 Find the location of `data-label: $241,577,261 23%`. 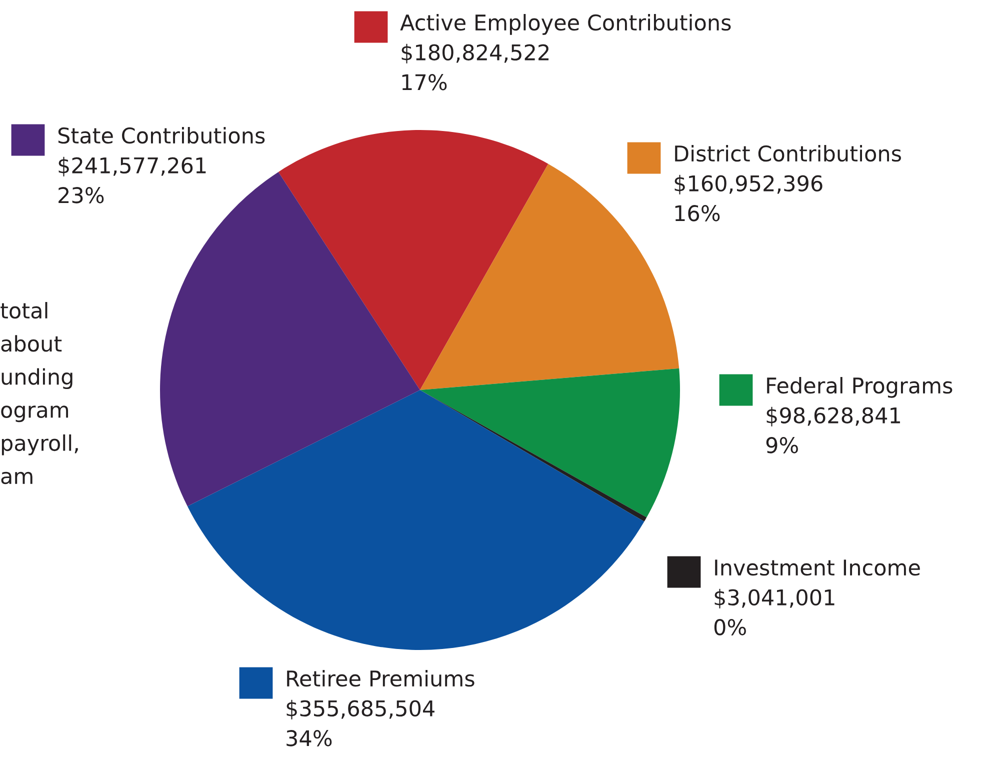

data-label: $241,577,261 23% is located at coordinates (132, 180).